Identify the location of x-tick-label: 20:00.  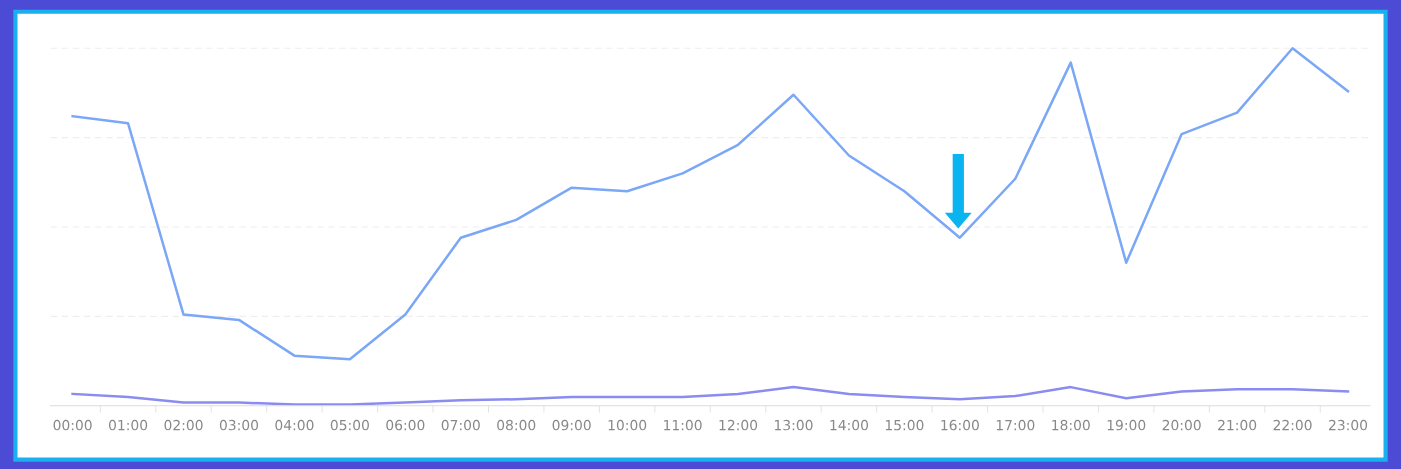
(1181, 425).